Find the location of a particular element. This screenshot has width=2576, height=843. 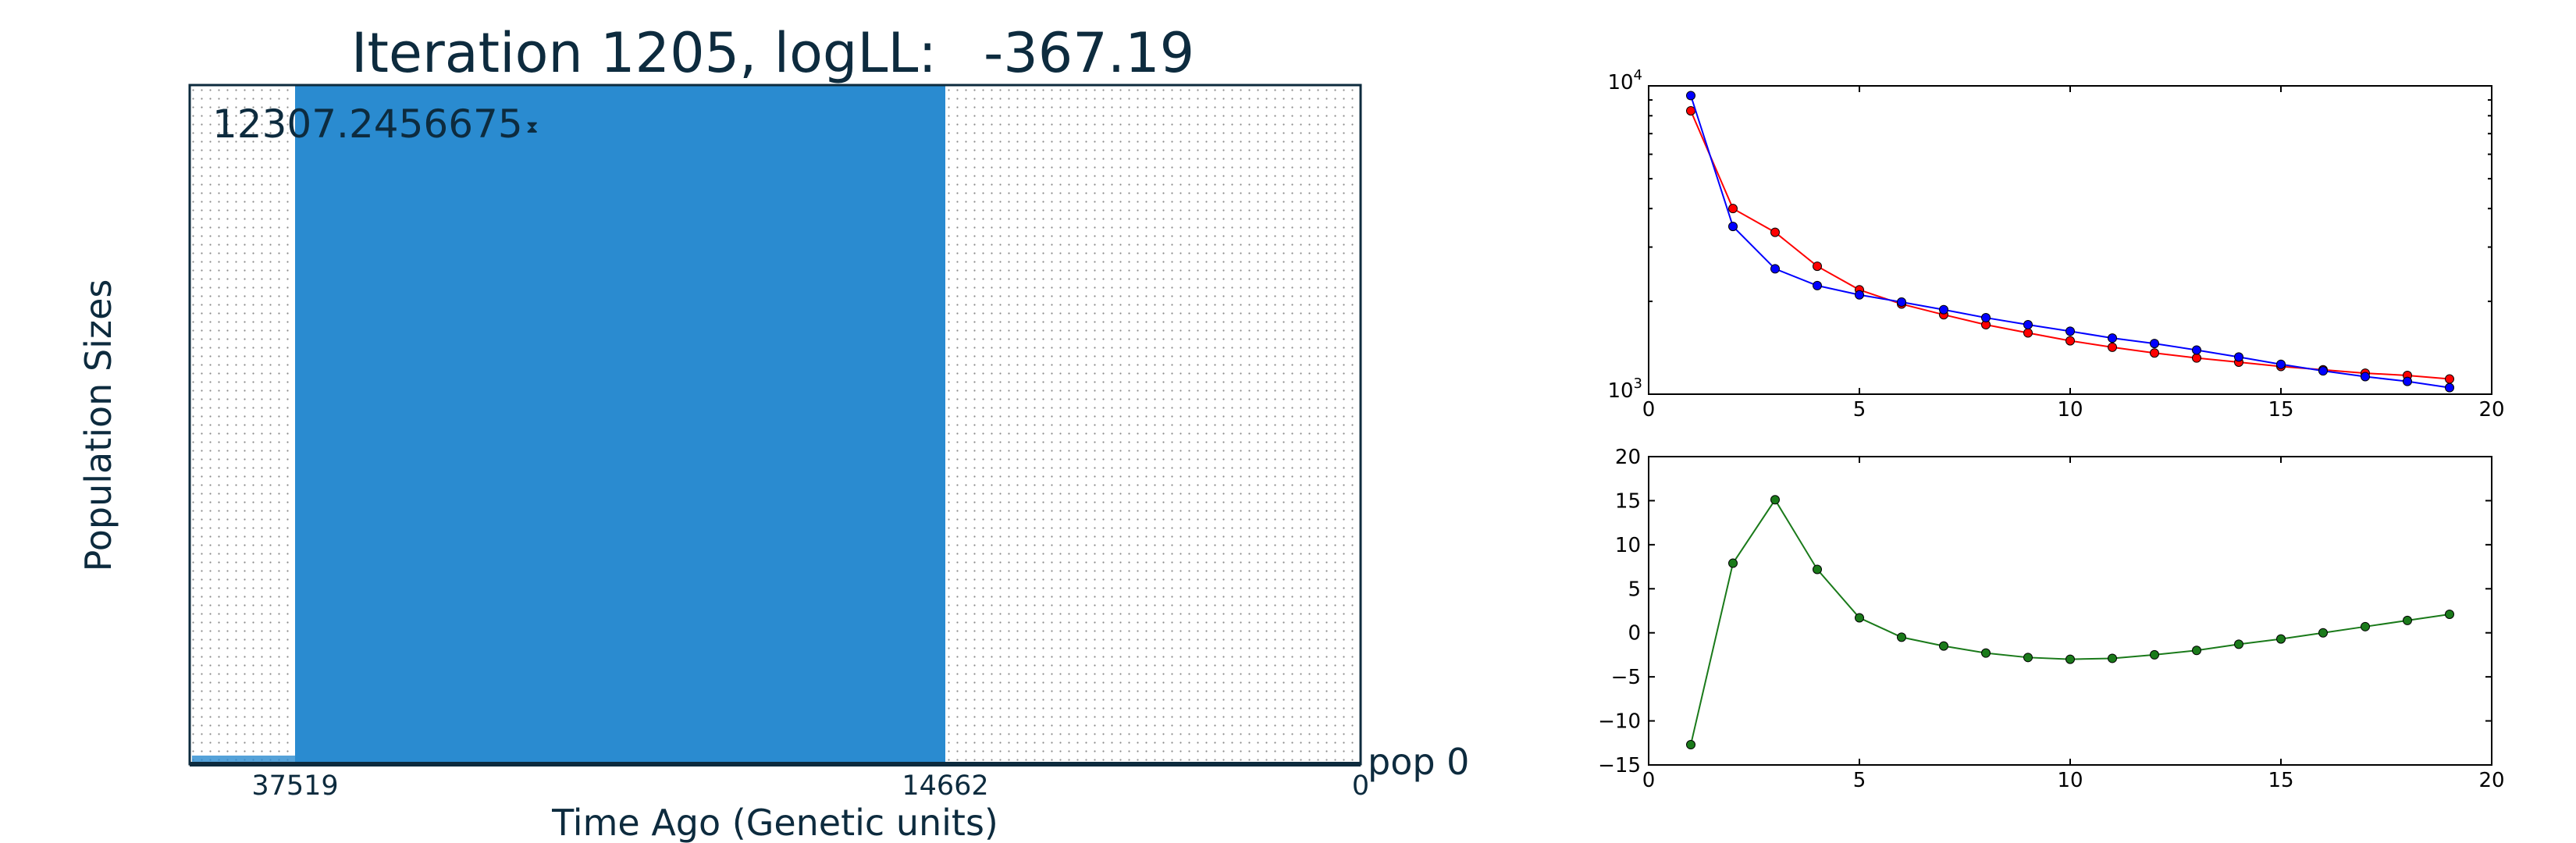

series-line is located at coordinates (2070, 621).